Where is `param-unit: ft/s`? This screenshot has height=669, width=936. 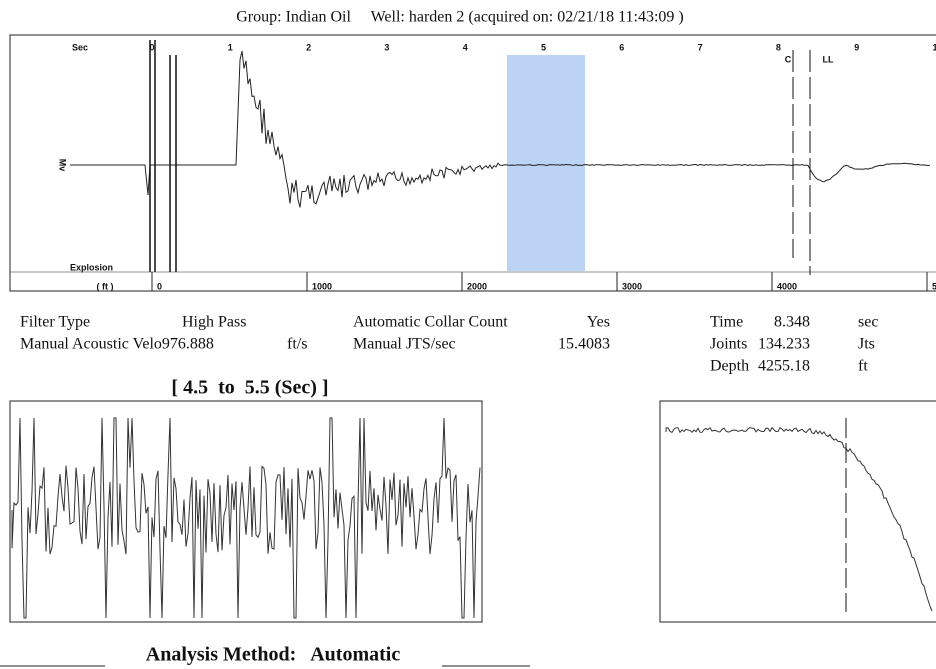 param-unit: ft/s is located at coordinates (297, 344).